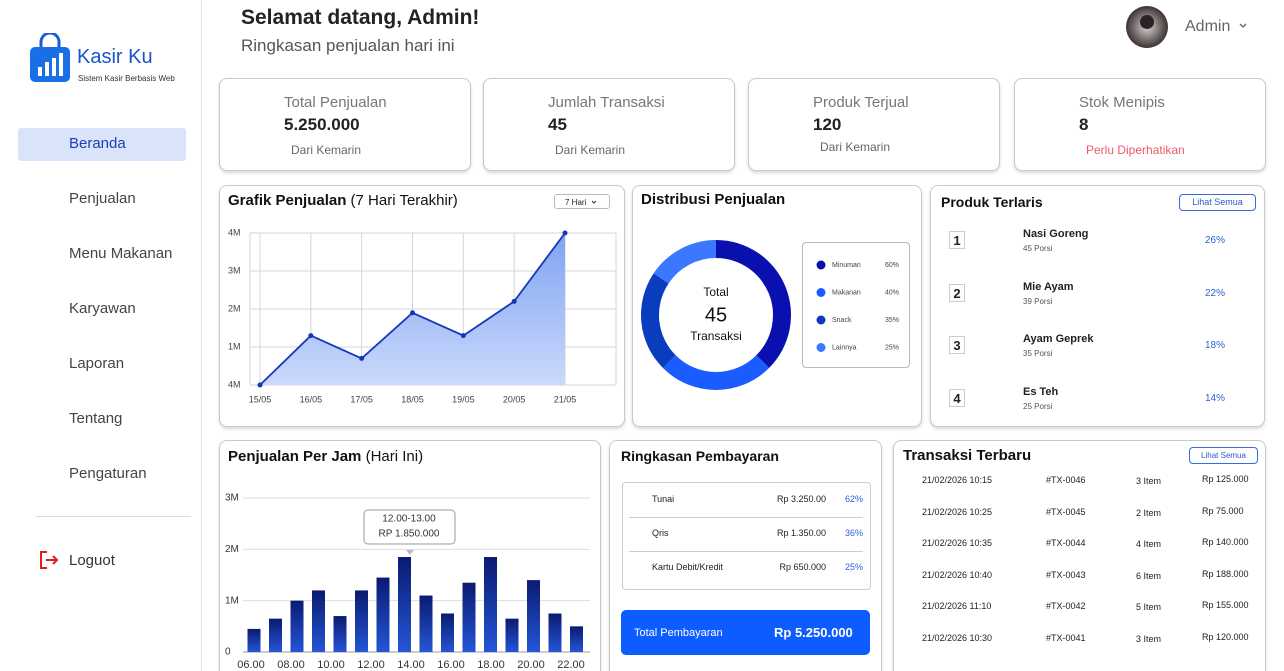  I want to click on logout-icon, so click(49, 560).